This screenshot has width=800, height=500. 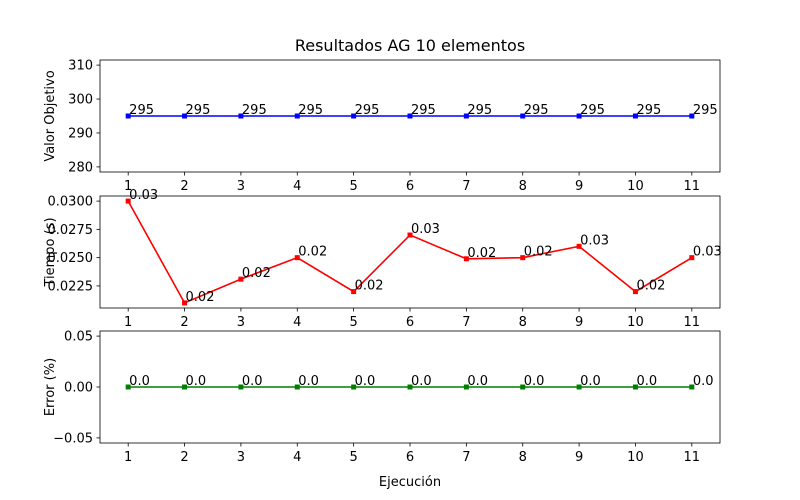 I want to click on y-axis-label: Error (%), so click(x=50, y=387).